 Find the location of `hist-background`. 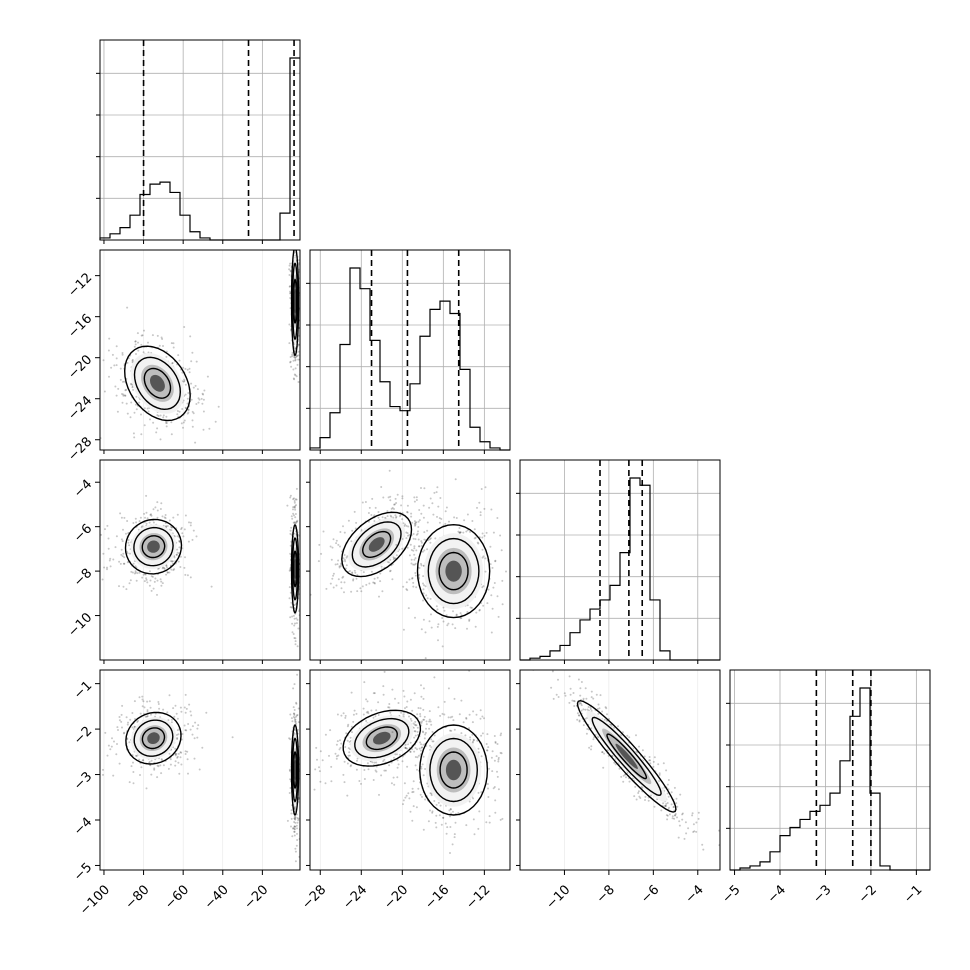

hist-background is located at coordinates (200, 140).